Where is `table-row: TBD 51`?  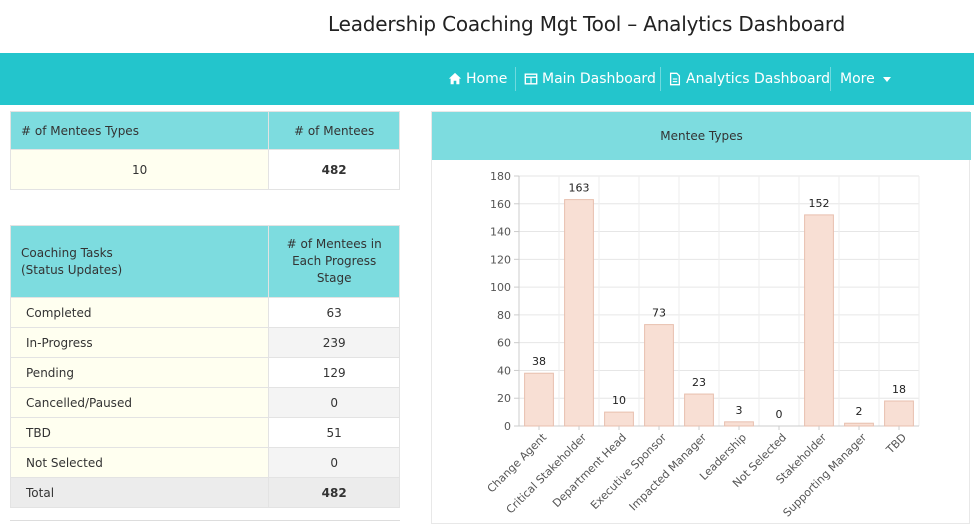
table-row: TBD 51 is located at coordinates (204, 432).